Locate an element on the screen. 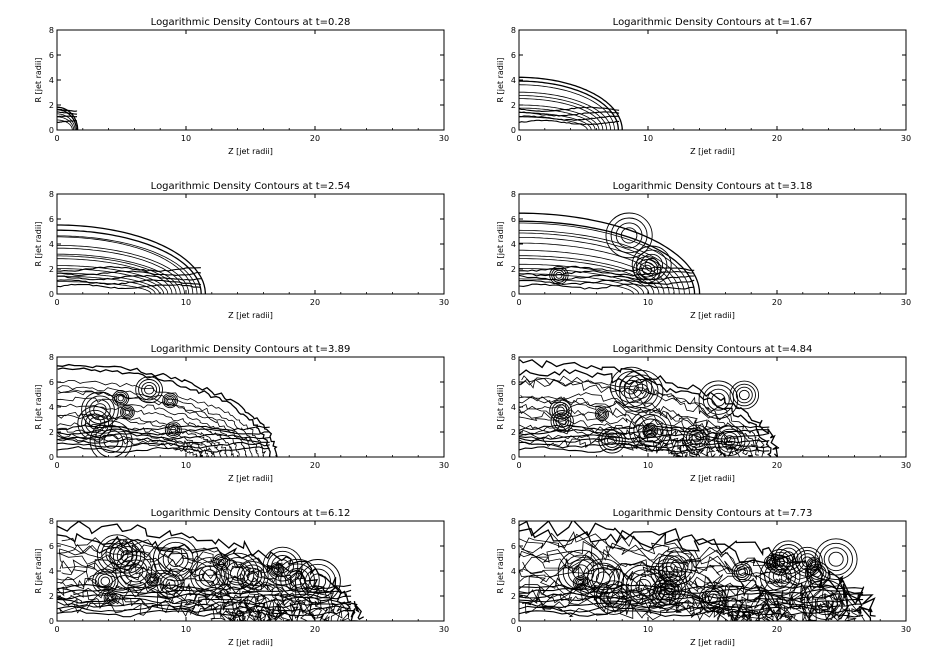 This screenshot has width=926, height=662. y-tick-label: 6 is located at coordinates (51, 219).